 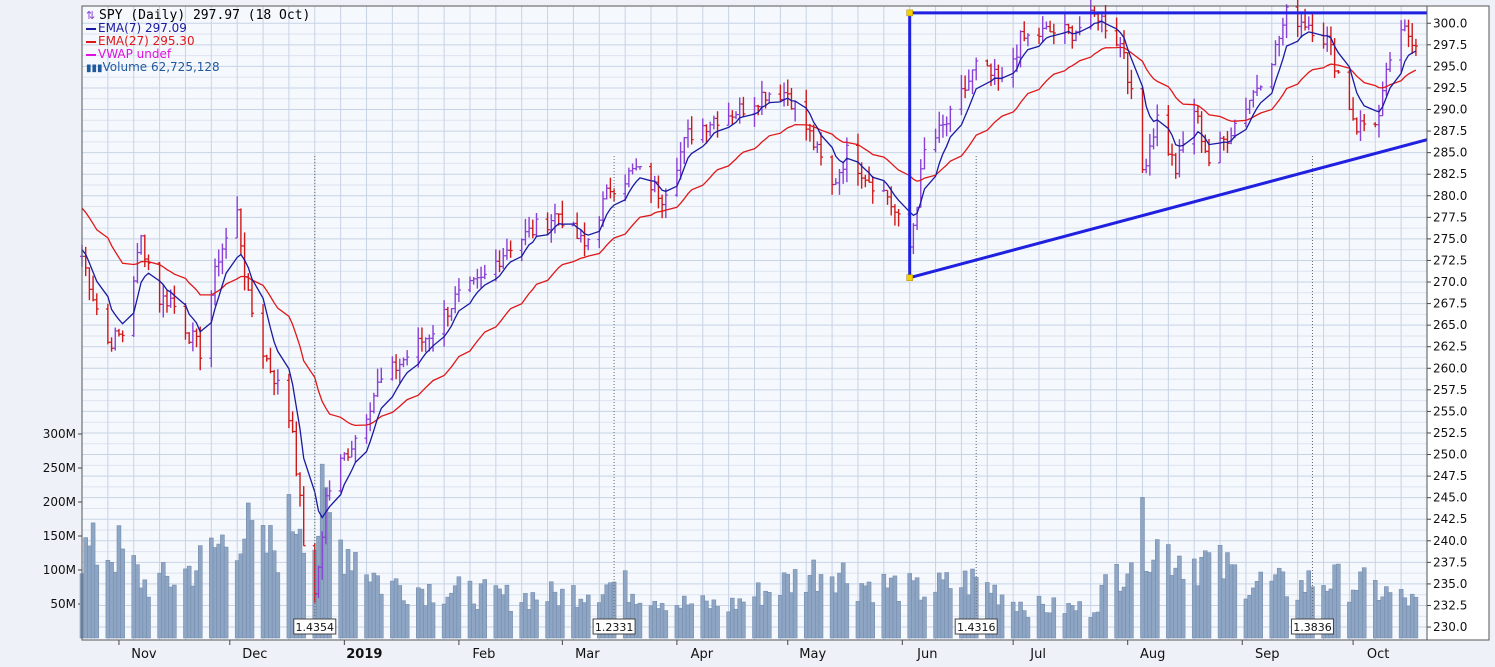 I want to click on volume-tick-label: 300M, so click(x=59, y=434).